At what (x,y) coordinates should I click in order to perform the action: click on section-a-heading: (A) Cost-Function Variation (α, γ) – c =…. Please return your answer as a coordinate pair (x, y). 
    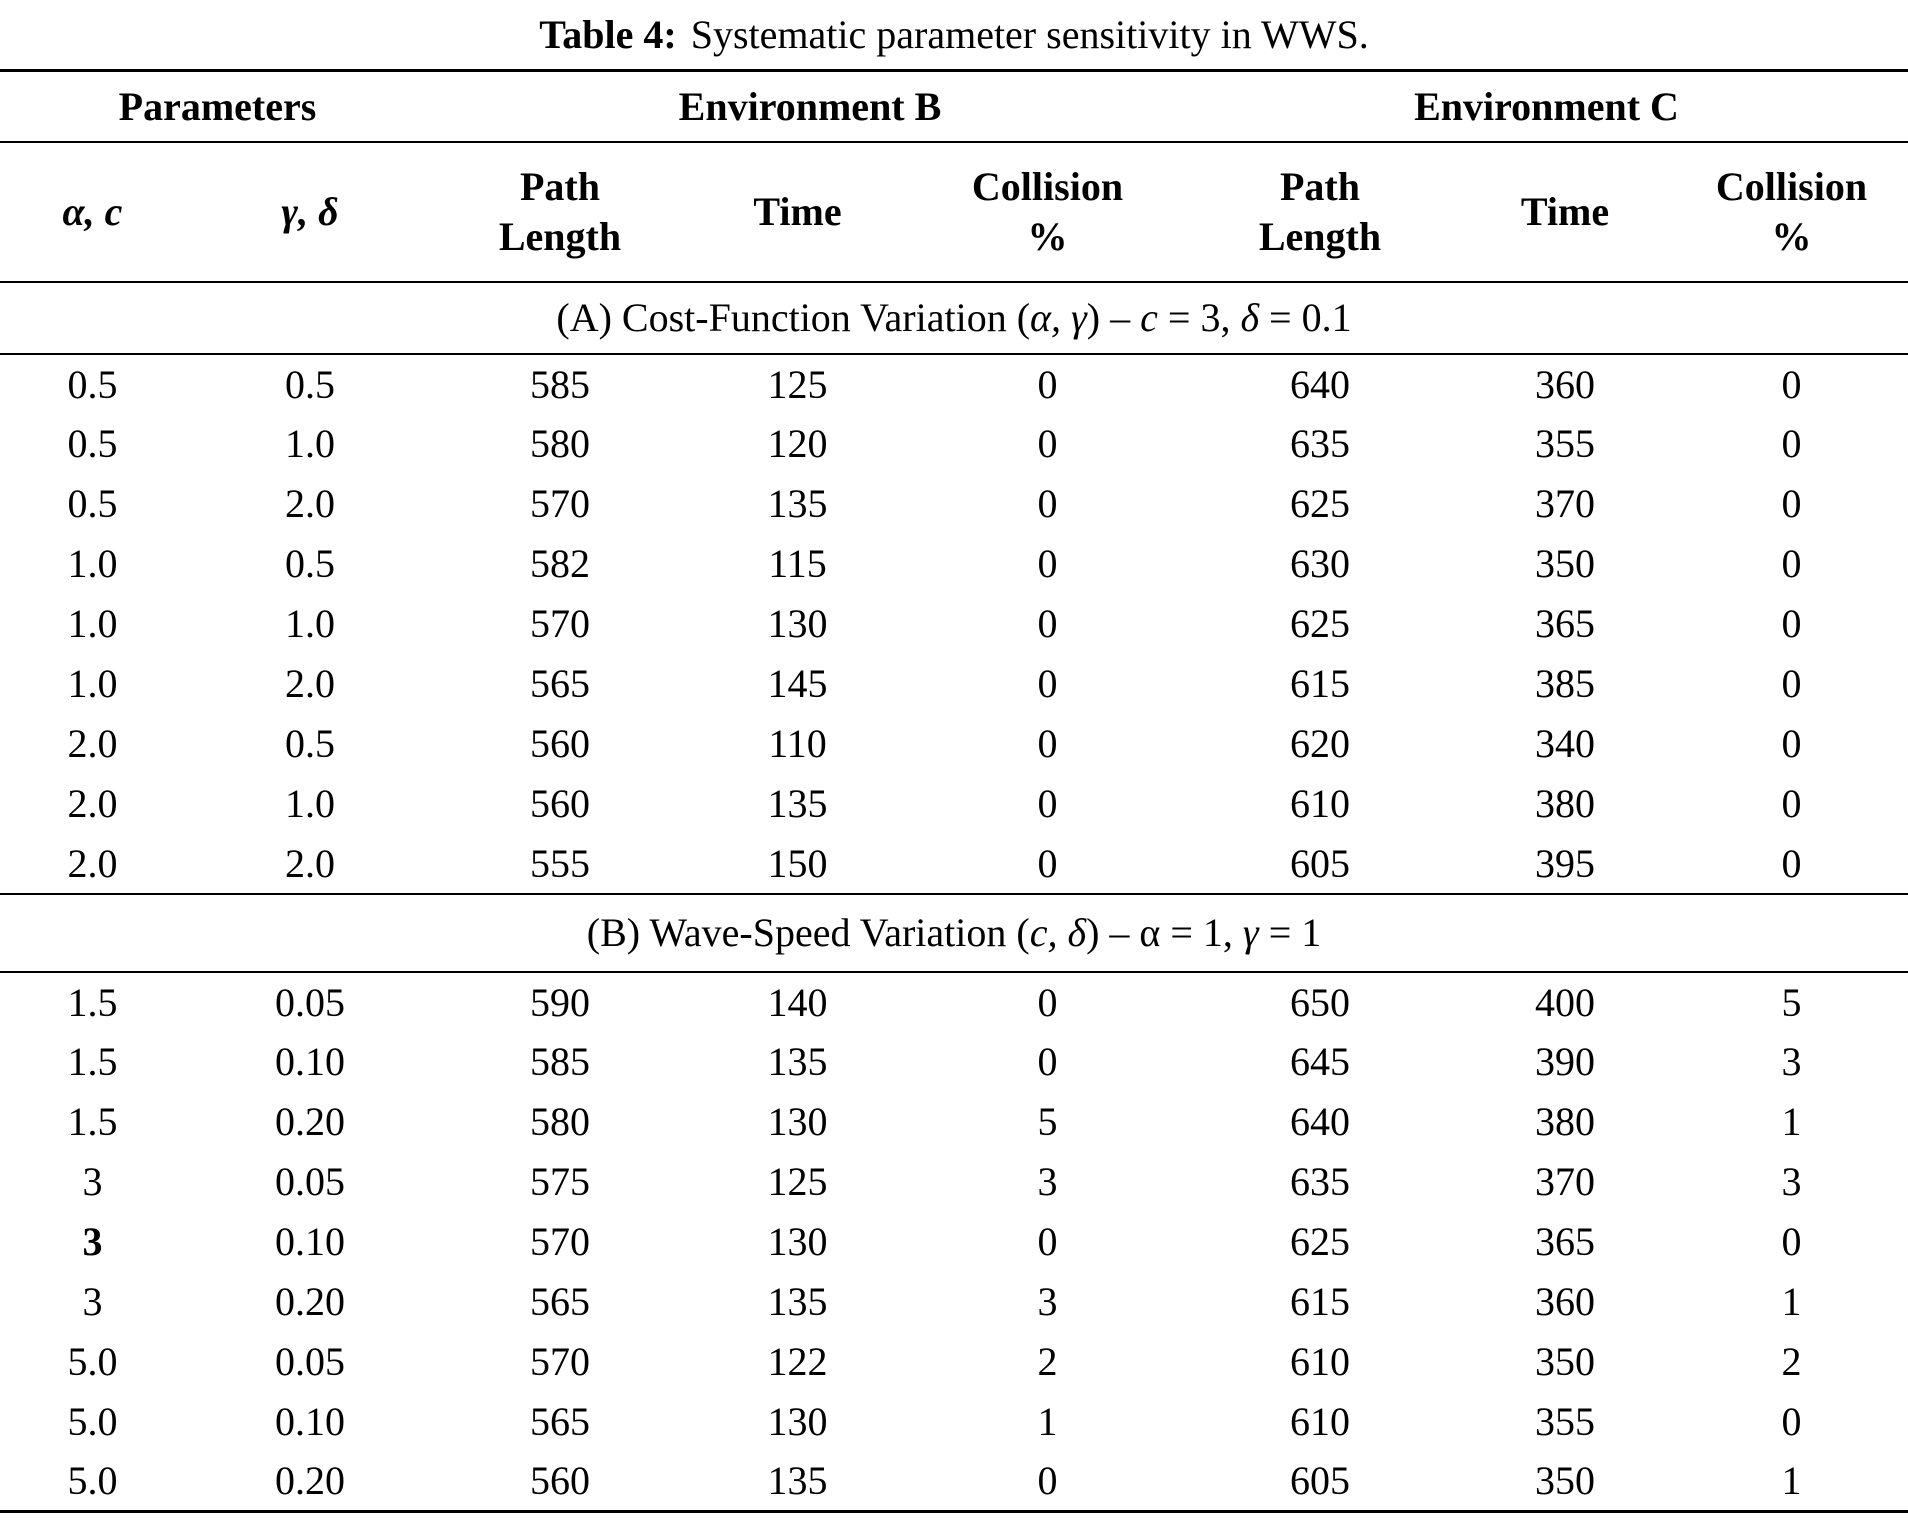
    Looking at the image, I should click on (954, 317).